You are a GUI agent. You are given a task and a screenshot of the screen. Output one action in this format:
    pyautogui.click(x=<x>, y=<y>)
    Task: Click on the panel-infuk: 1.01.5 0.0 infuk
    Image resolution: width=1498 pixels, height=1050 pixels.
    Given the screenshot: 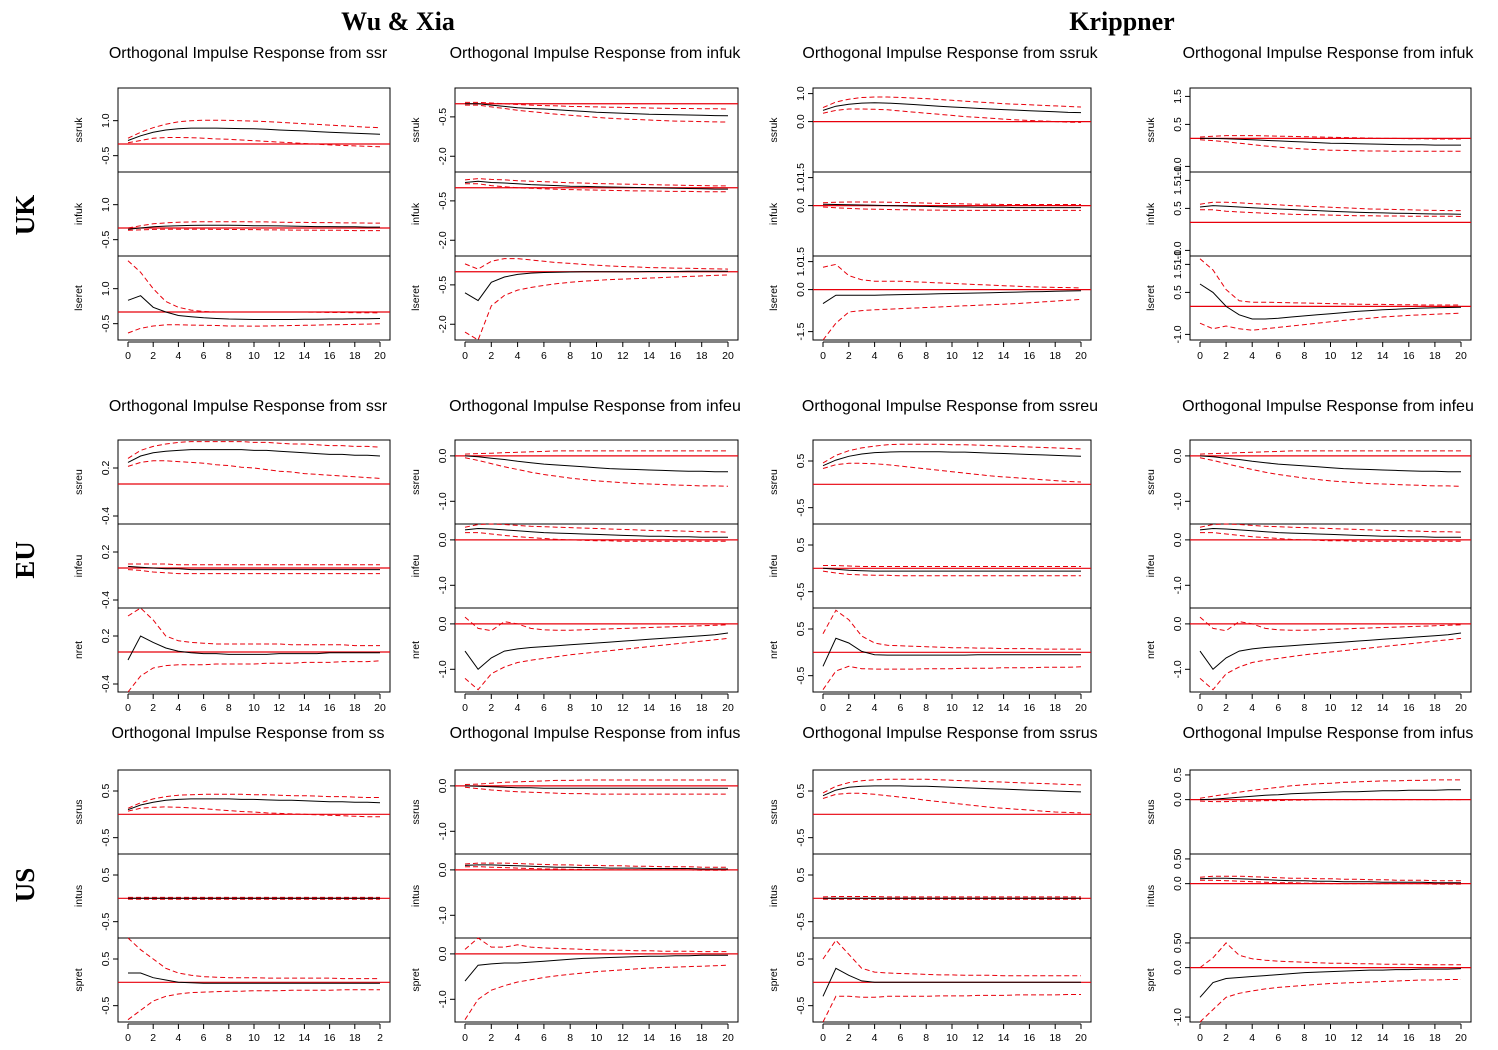 What is the action you would take?
    pyautogui.click(x=930, y=210)
    